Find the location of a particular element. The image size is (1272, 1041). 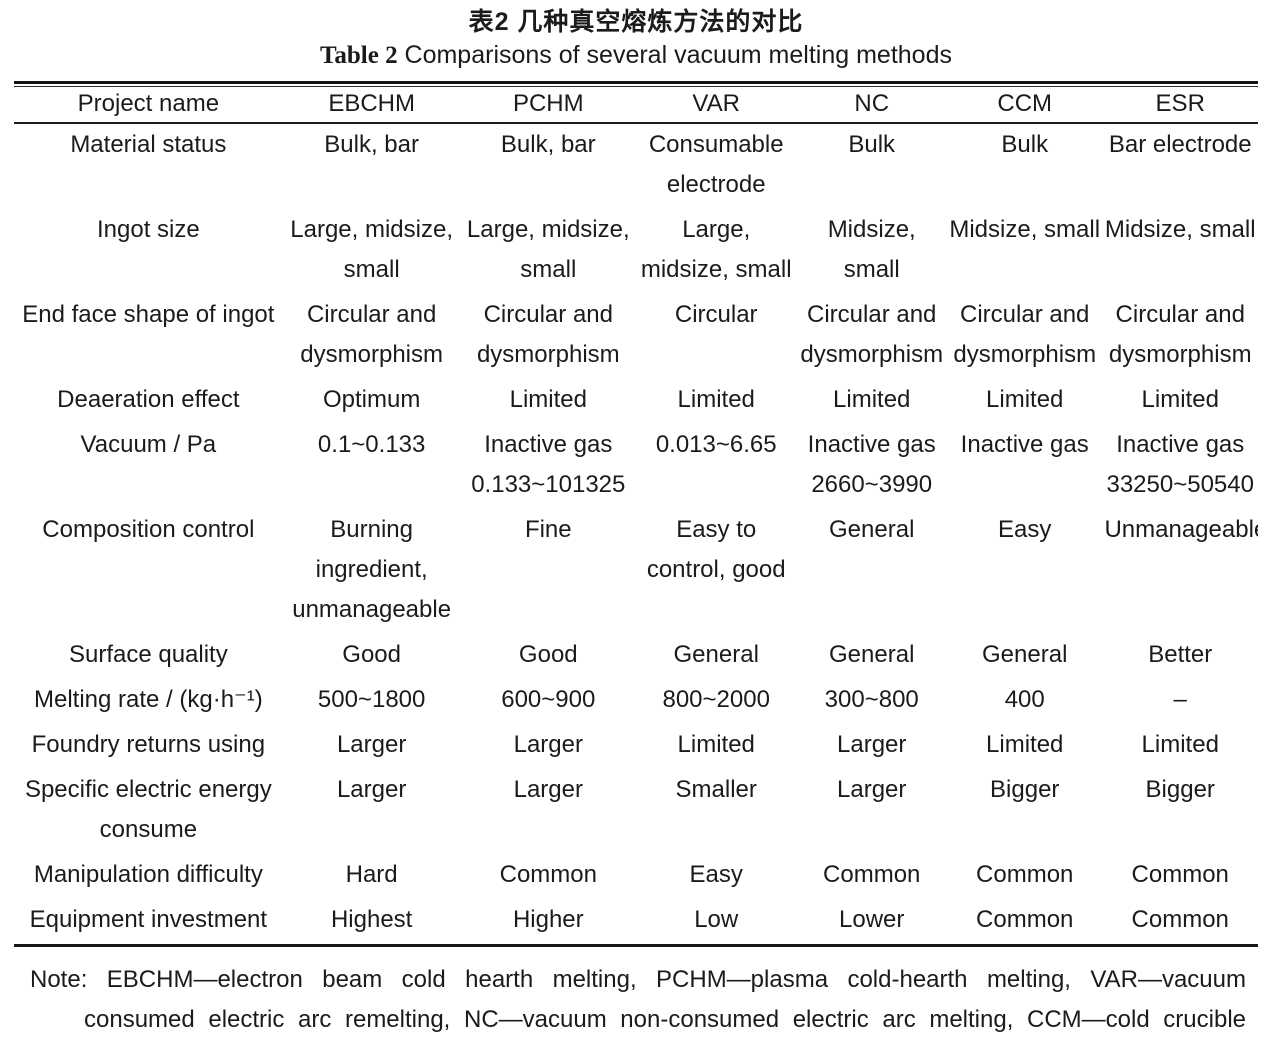

row-label: Melting rate / (kg·h⁻¹) is located at coordinates (148, 699).